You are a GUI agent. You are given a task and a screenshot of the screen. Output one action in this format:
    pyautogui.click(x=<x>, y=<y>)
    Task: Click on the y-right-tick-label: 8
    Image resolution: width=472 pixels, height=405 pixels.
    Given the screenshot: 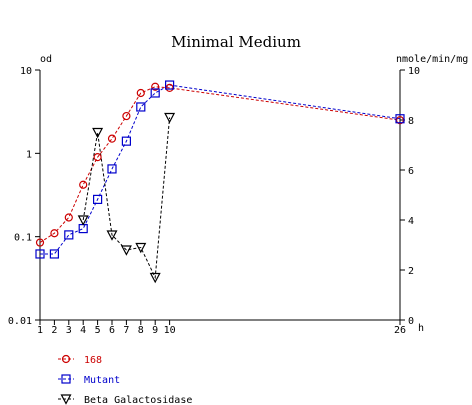 What is the action you would take?
    pyautogui.click(x=411, y=121)
    